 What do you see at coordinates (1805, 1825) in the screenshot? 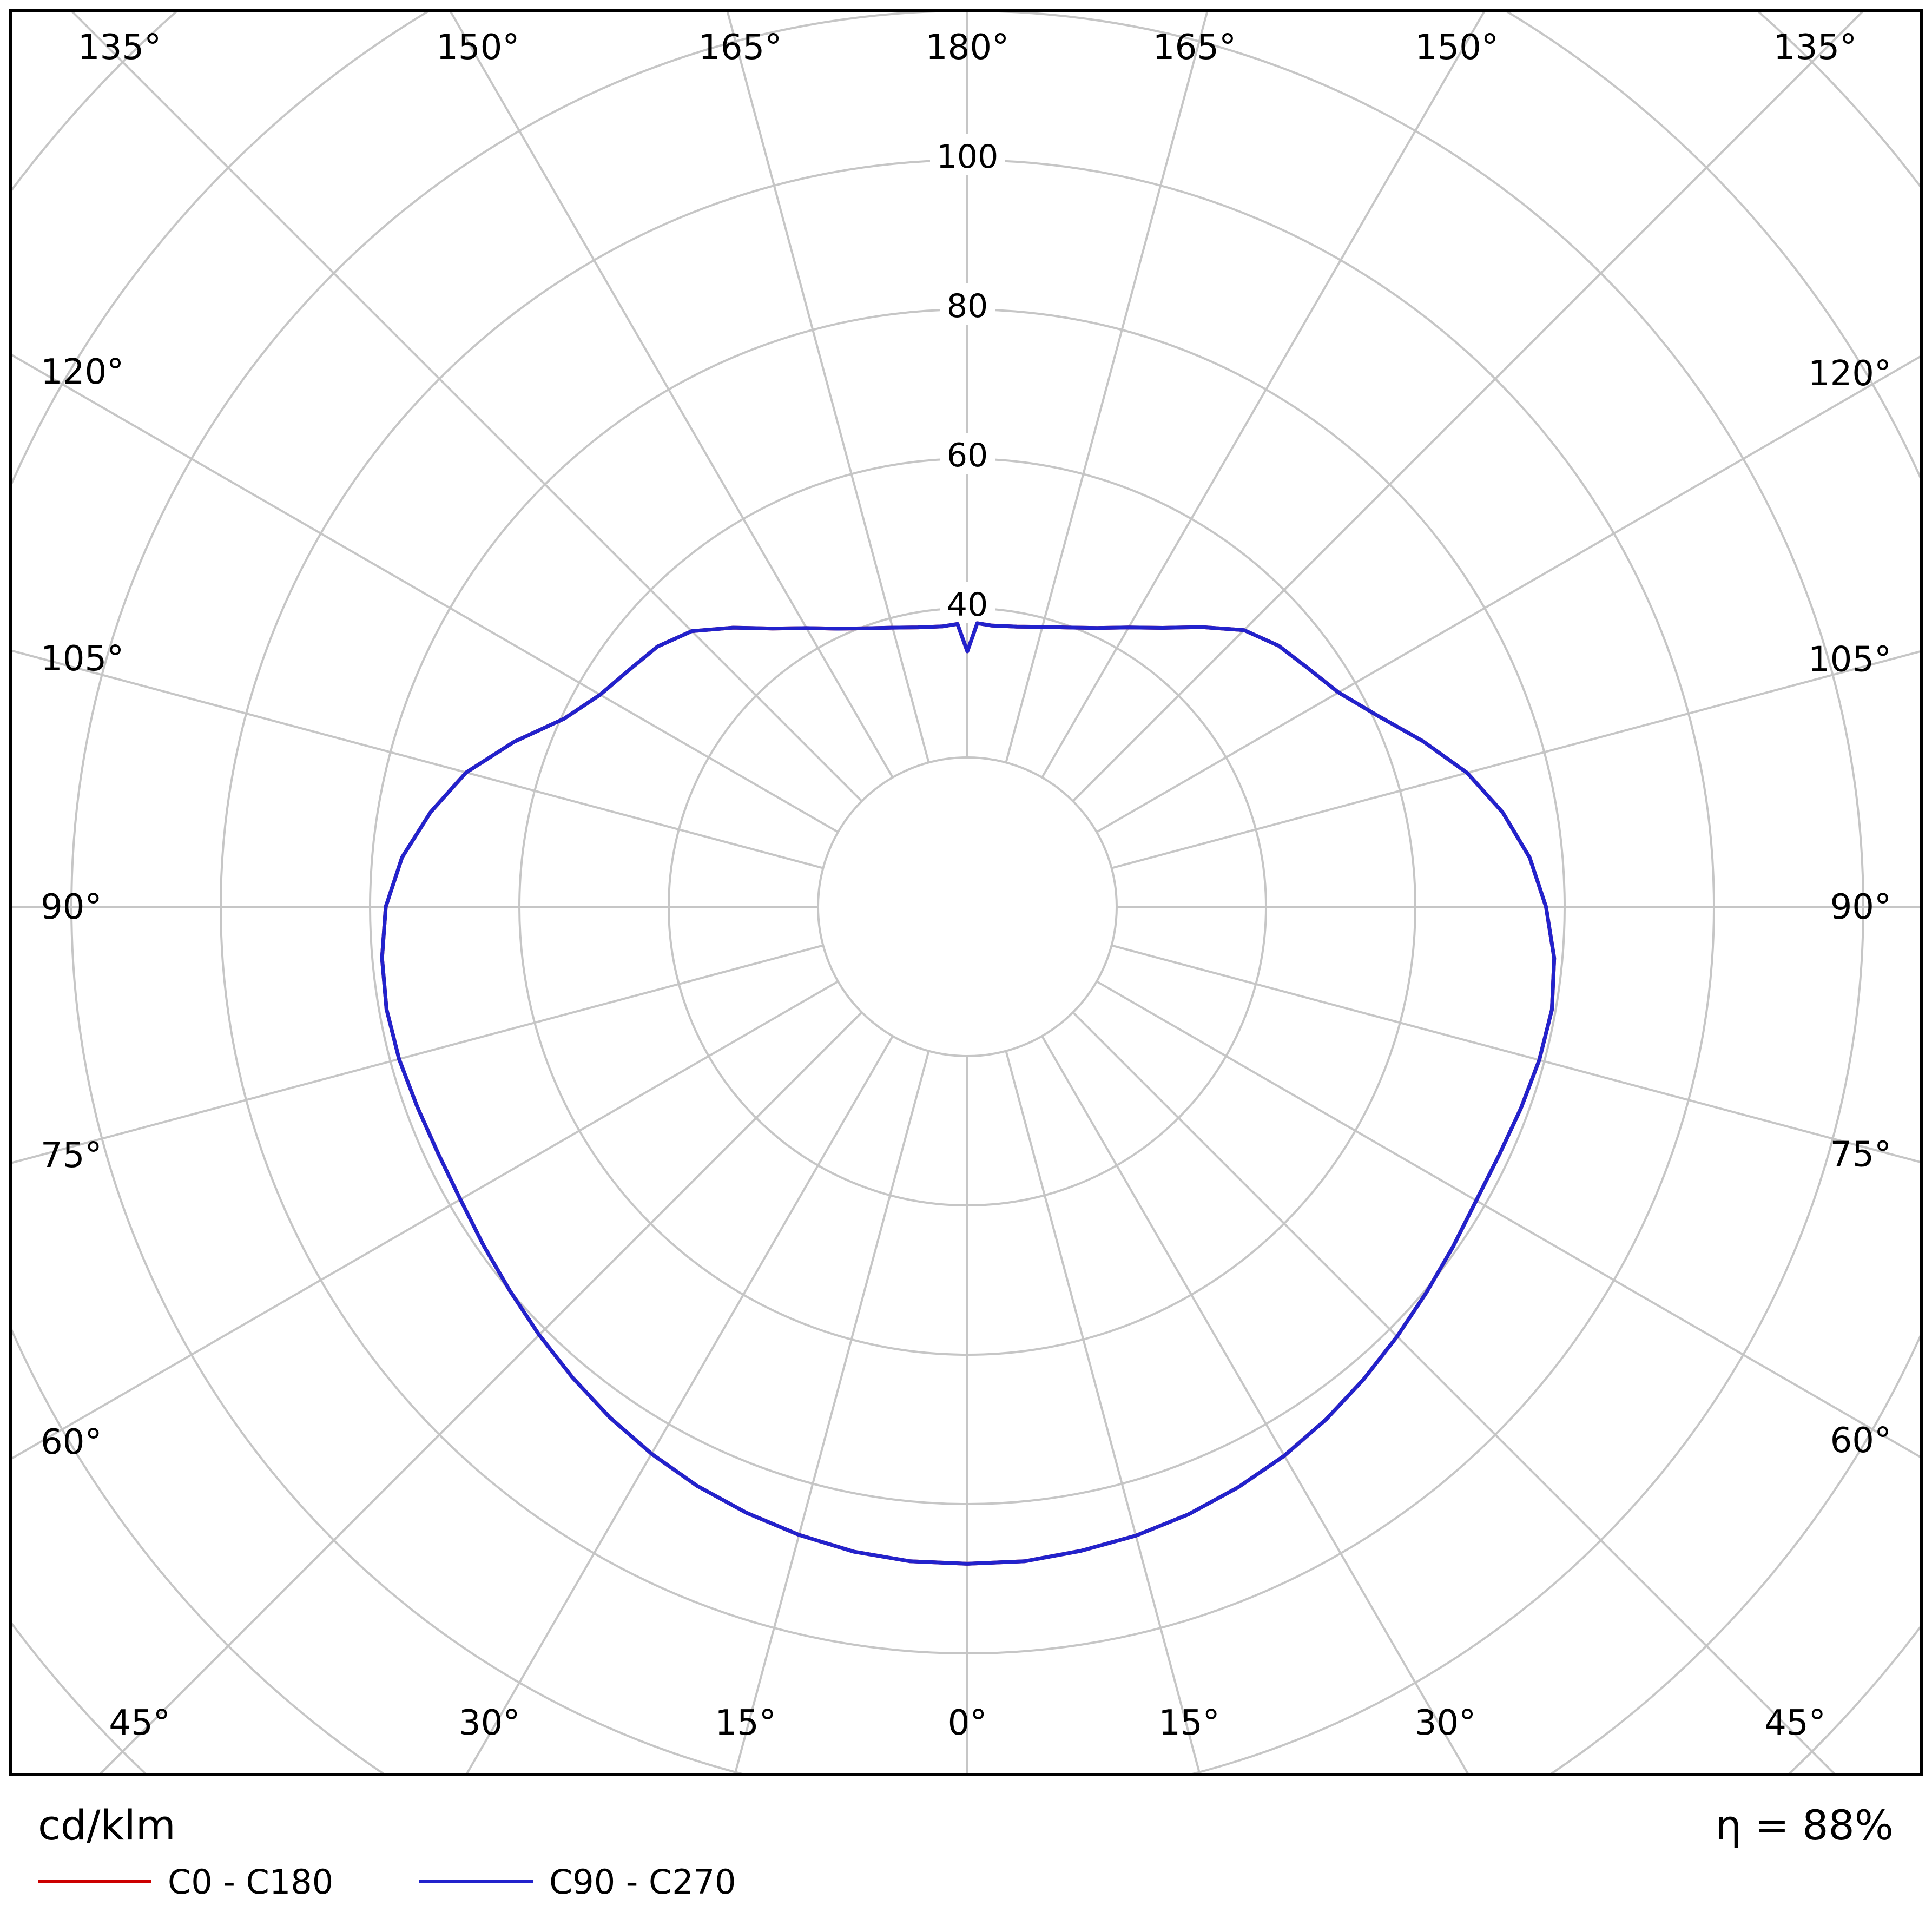
I see `efficiency-label: η = 88%` at bounding box center [1805, 1825].